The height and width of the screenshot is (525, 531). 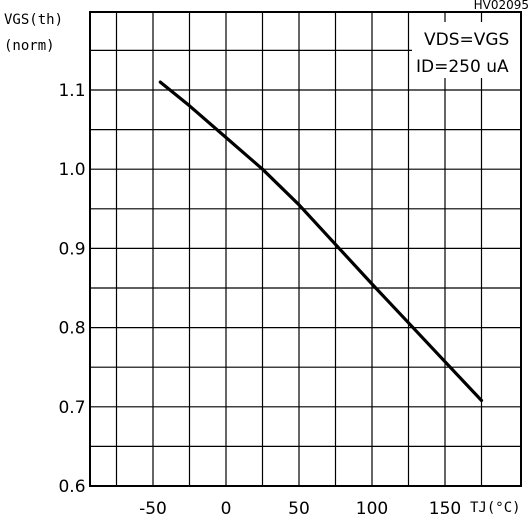 What do you see at coordinates (226, 509) in the screenshot?
I see `x-tick-label: 0` at bounding box center [226, 509].